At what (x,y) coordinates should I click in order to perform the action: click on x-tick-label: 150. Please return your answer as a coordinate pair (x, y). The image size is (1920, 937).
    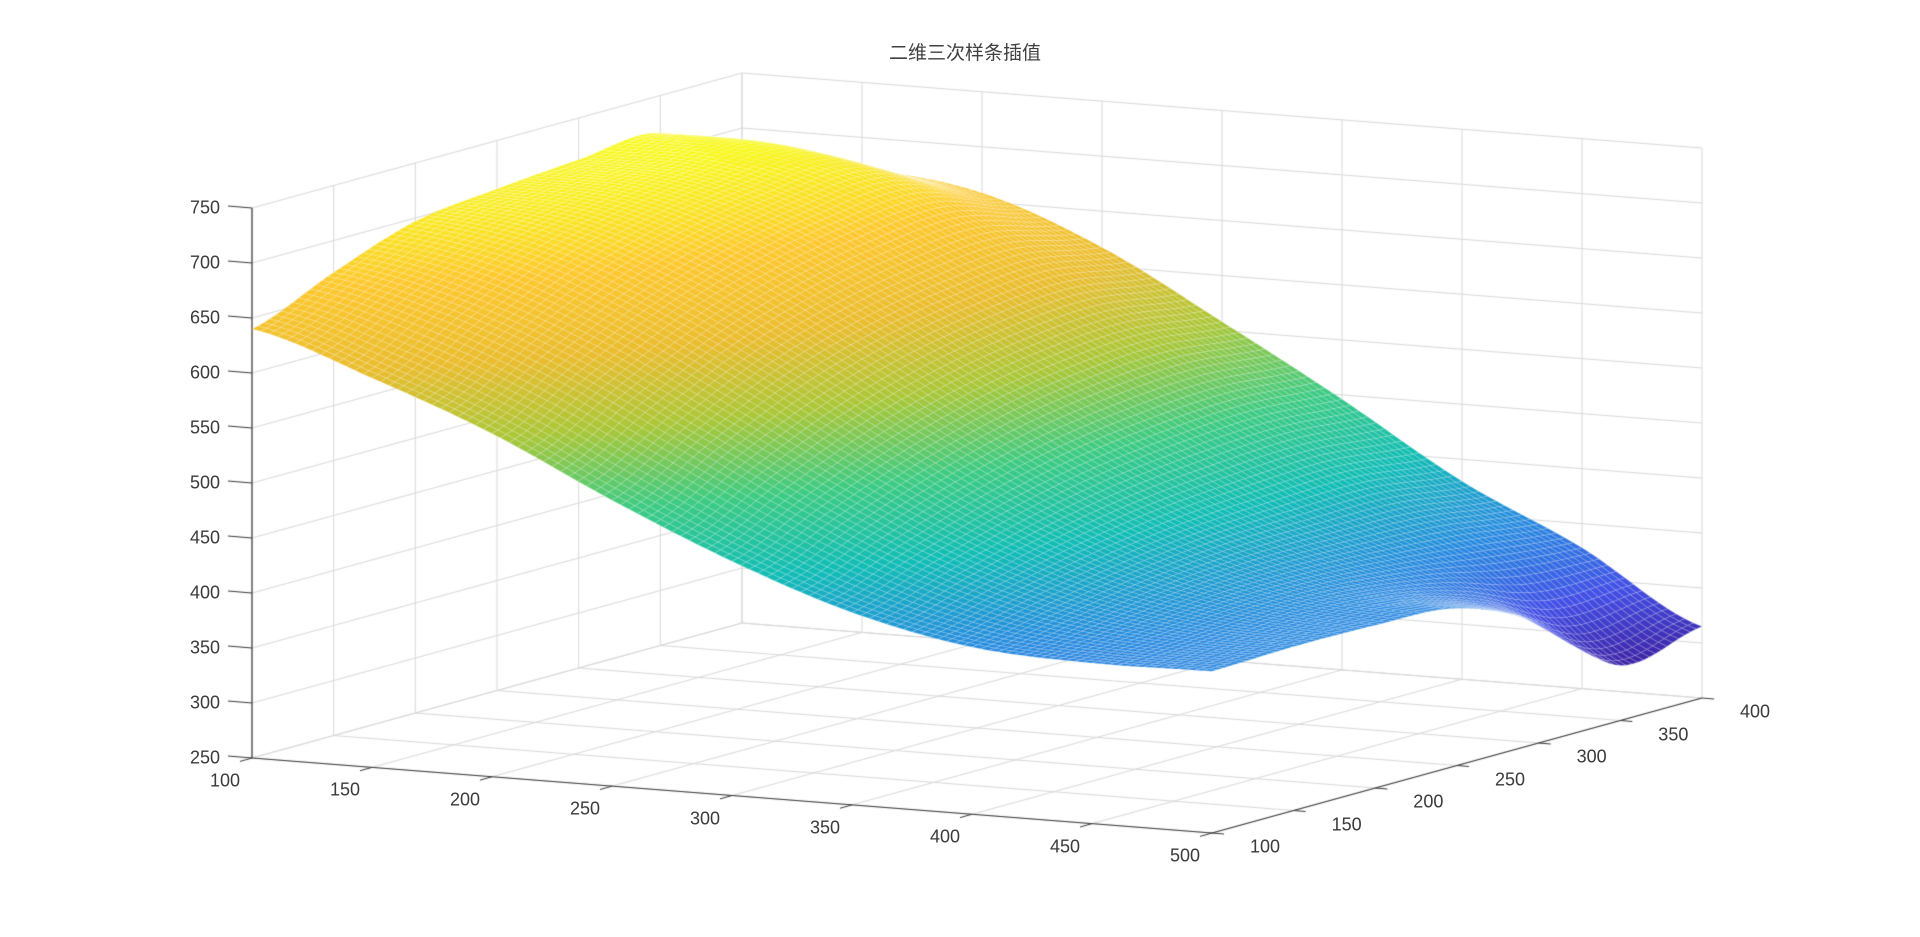
    Looking at the image, I should click on (345, 789).